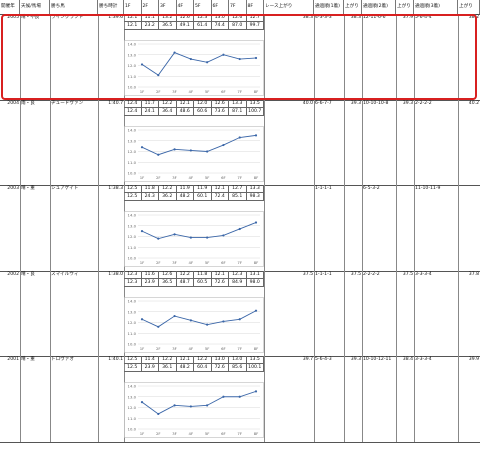  I want to click on cumulative-time-cell: 73.6, so click(220, 112).